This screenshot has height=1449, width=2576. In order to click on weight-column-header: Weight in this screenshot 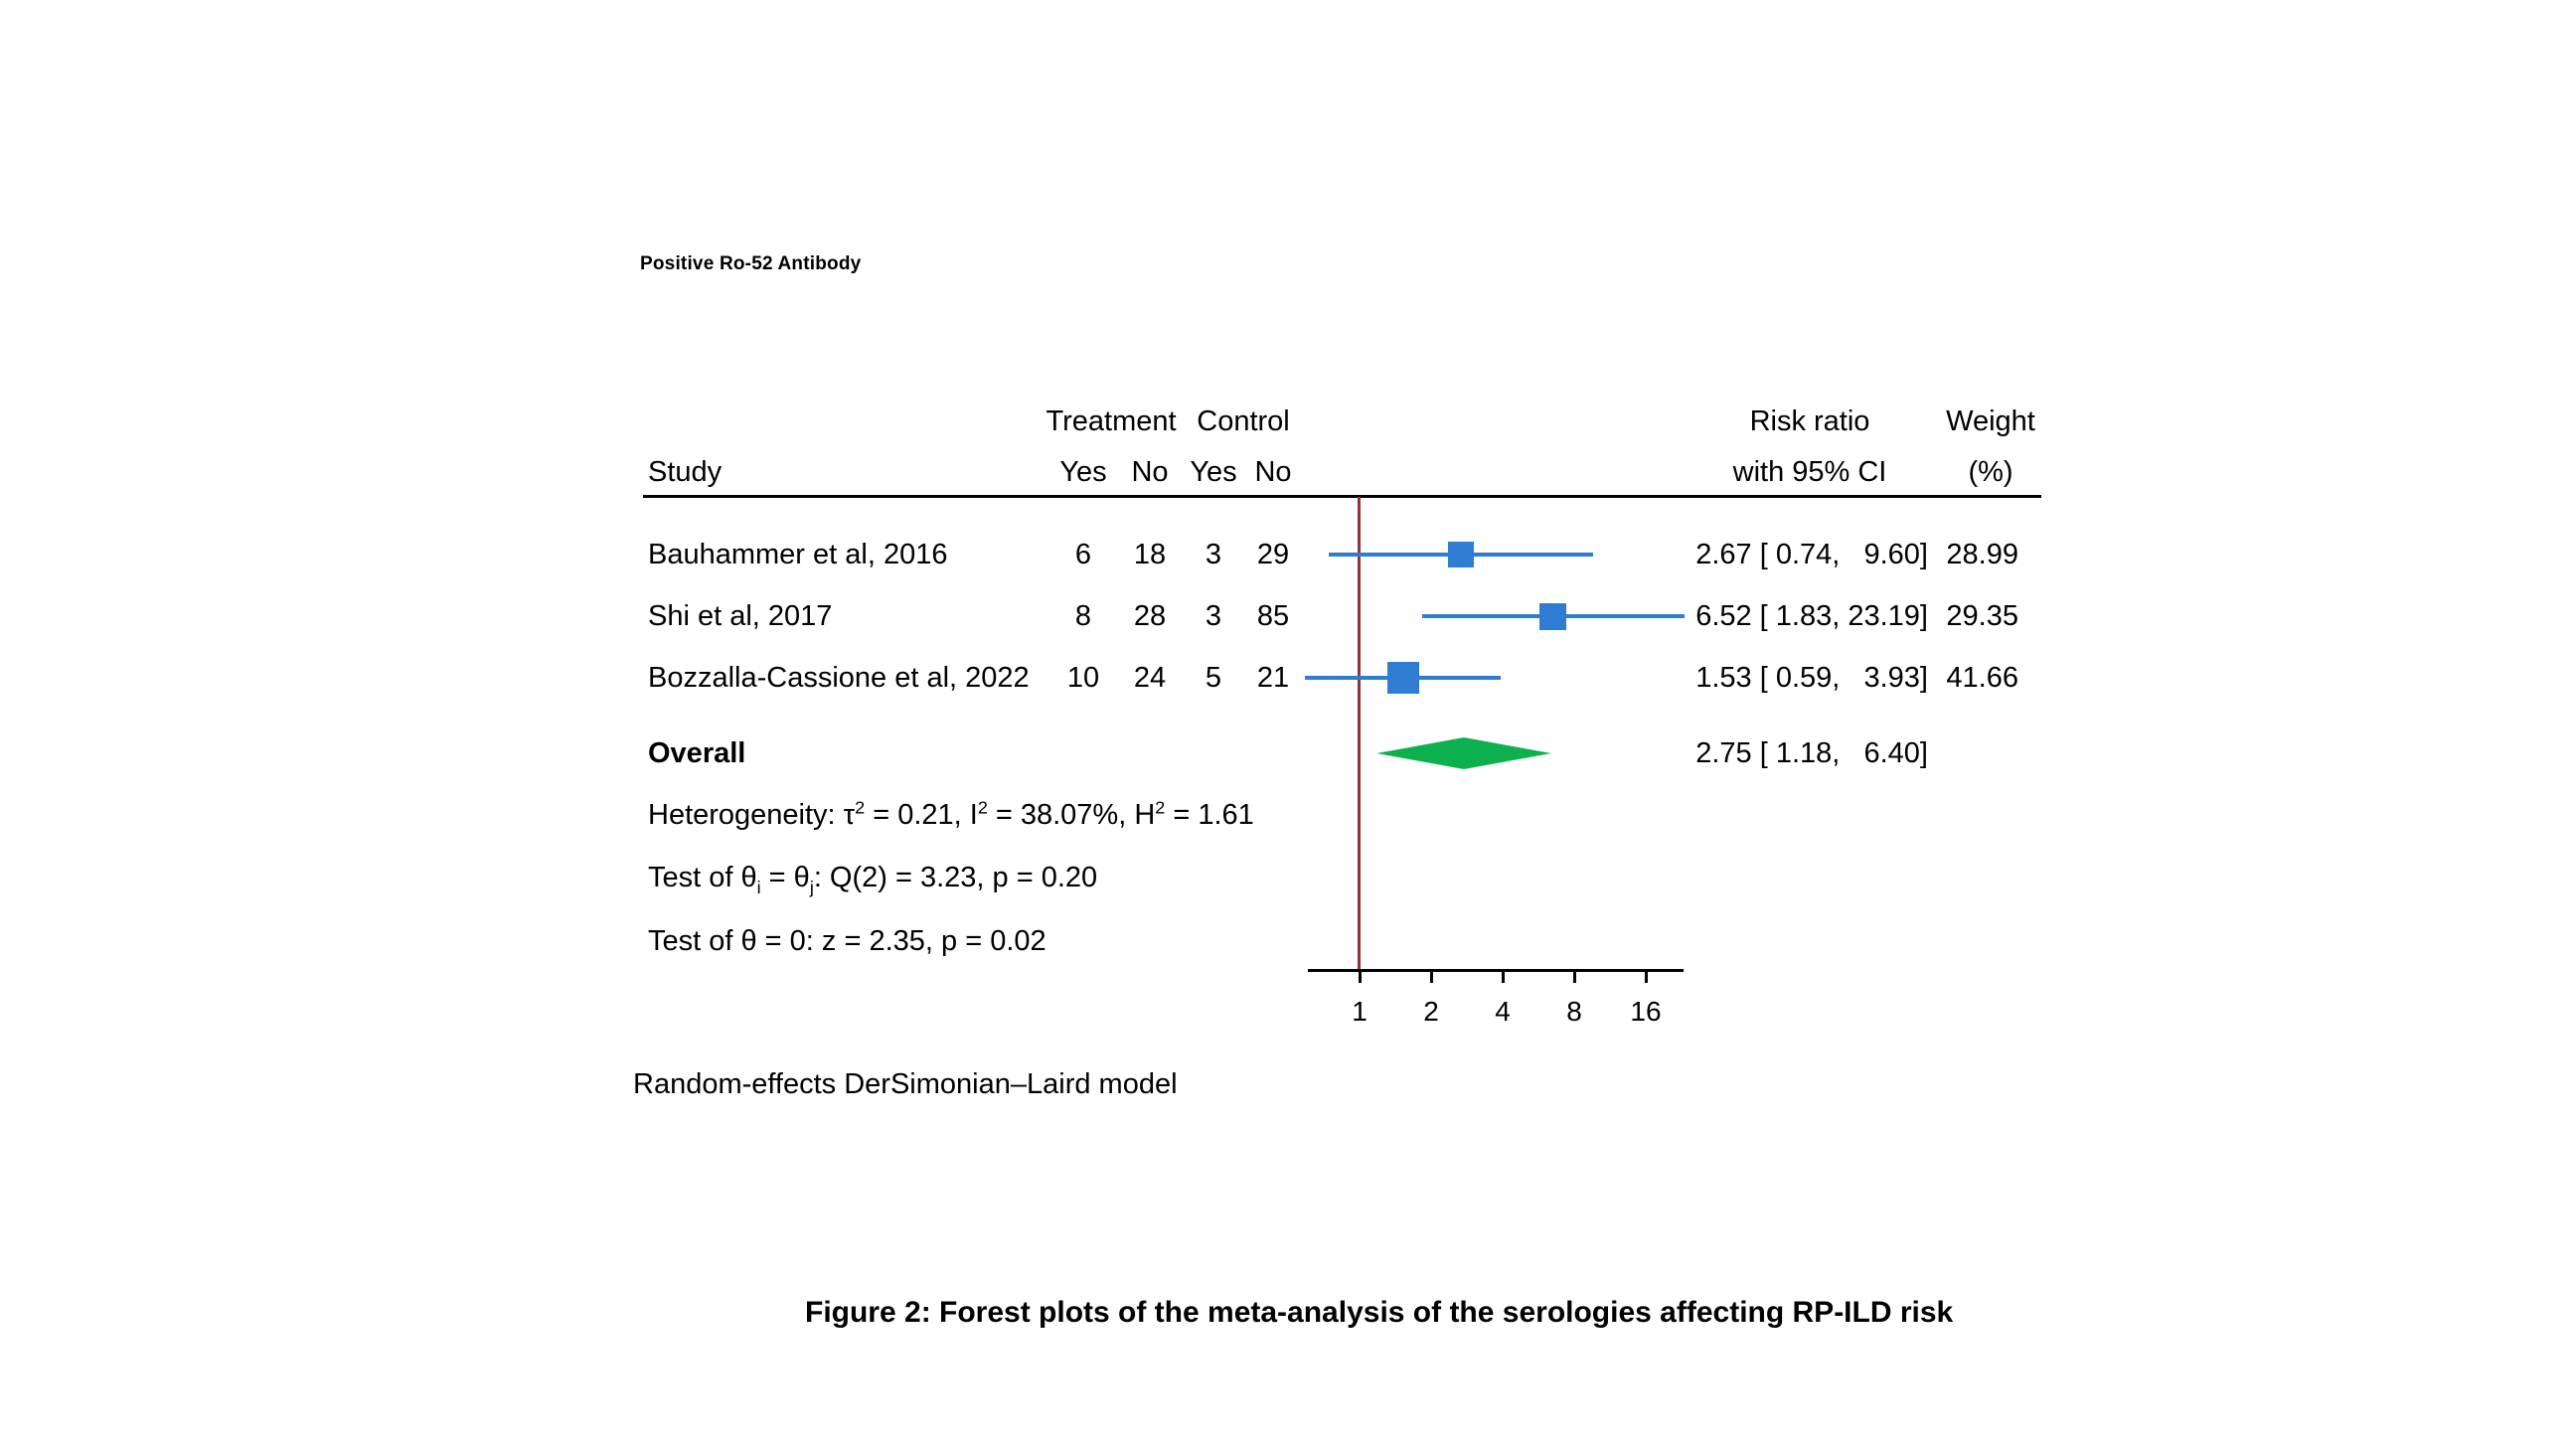, I will do `click(1990, 421)`.